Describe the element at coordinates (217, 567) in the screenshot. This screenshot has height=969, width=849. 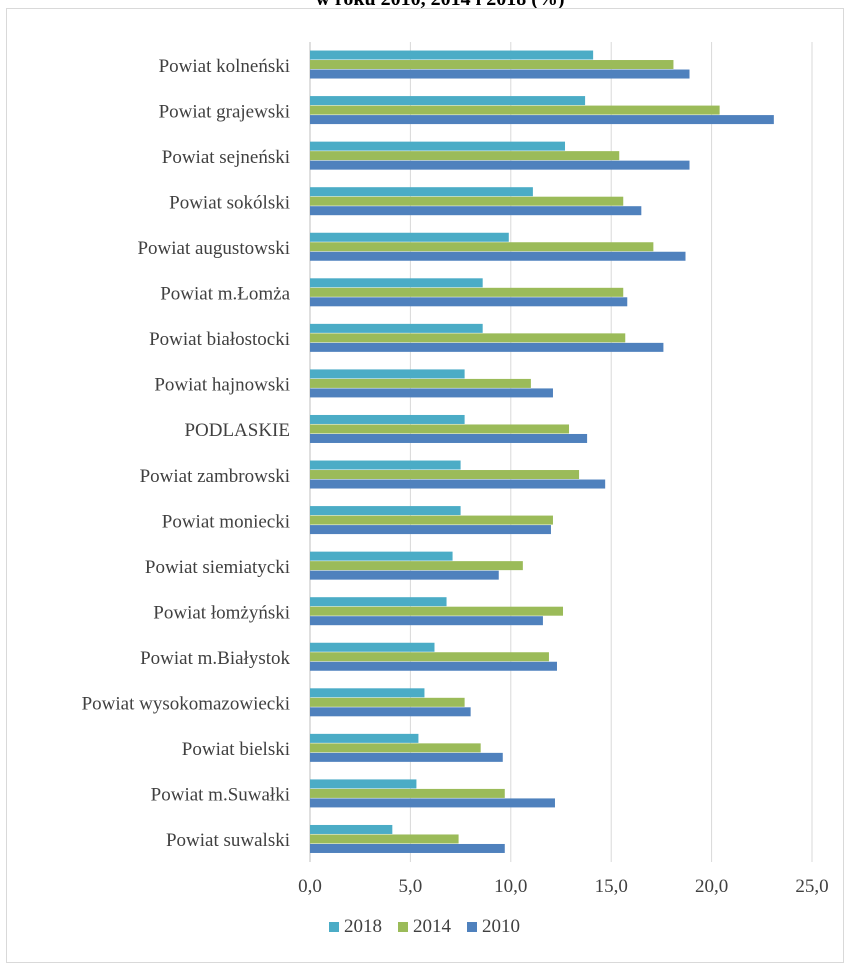
I see `category-label: Powiat siemiatycki` at that location.